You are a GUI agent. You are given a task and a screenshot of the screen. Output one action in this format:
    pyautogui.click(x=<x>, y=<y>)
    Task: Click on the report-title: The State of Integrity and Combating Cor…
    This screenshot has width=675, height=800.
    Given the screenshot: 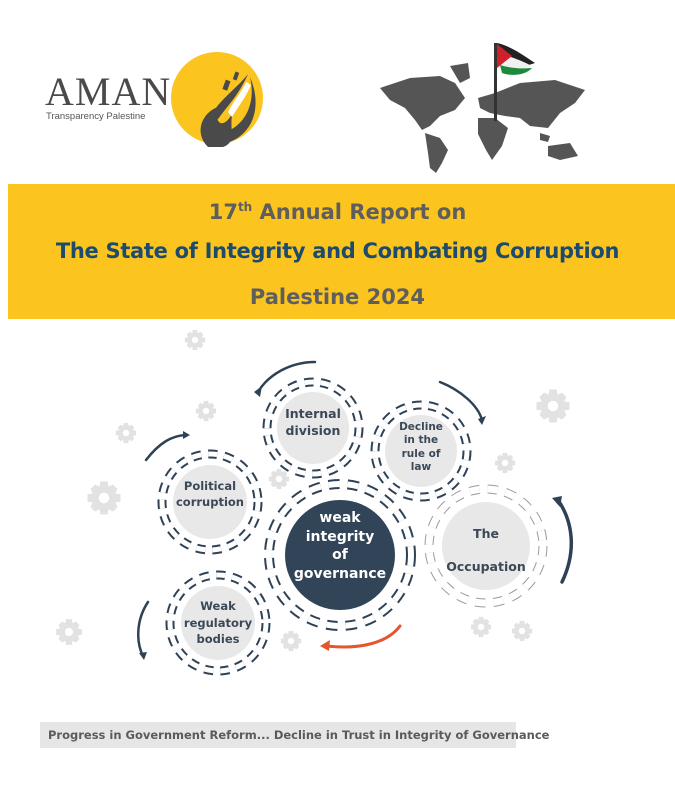 What is the action you would take?
    pyautogui.click(x=337, y=251)
    